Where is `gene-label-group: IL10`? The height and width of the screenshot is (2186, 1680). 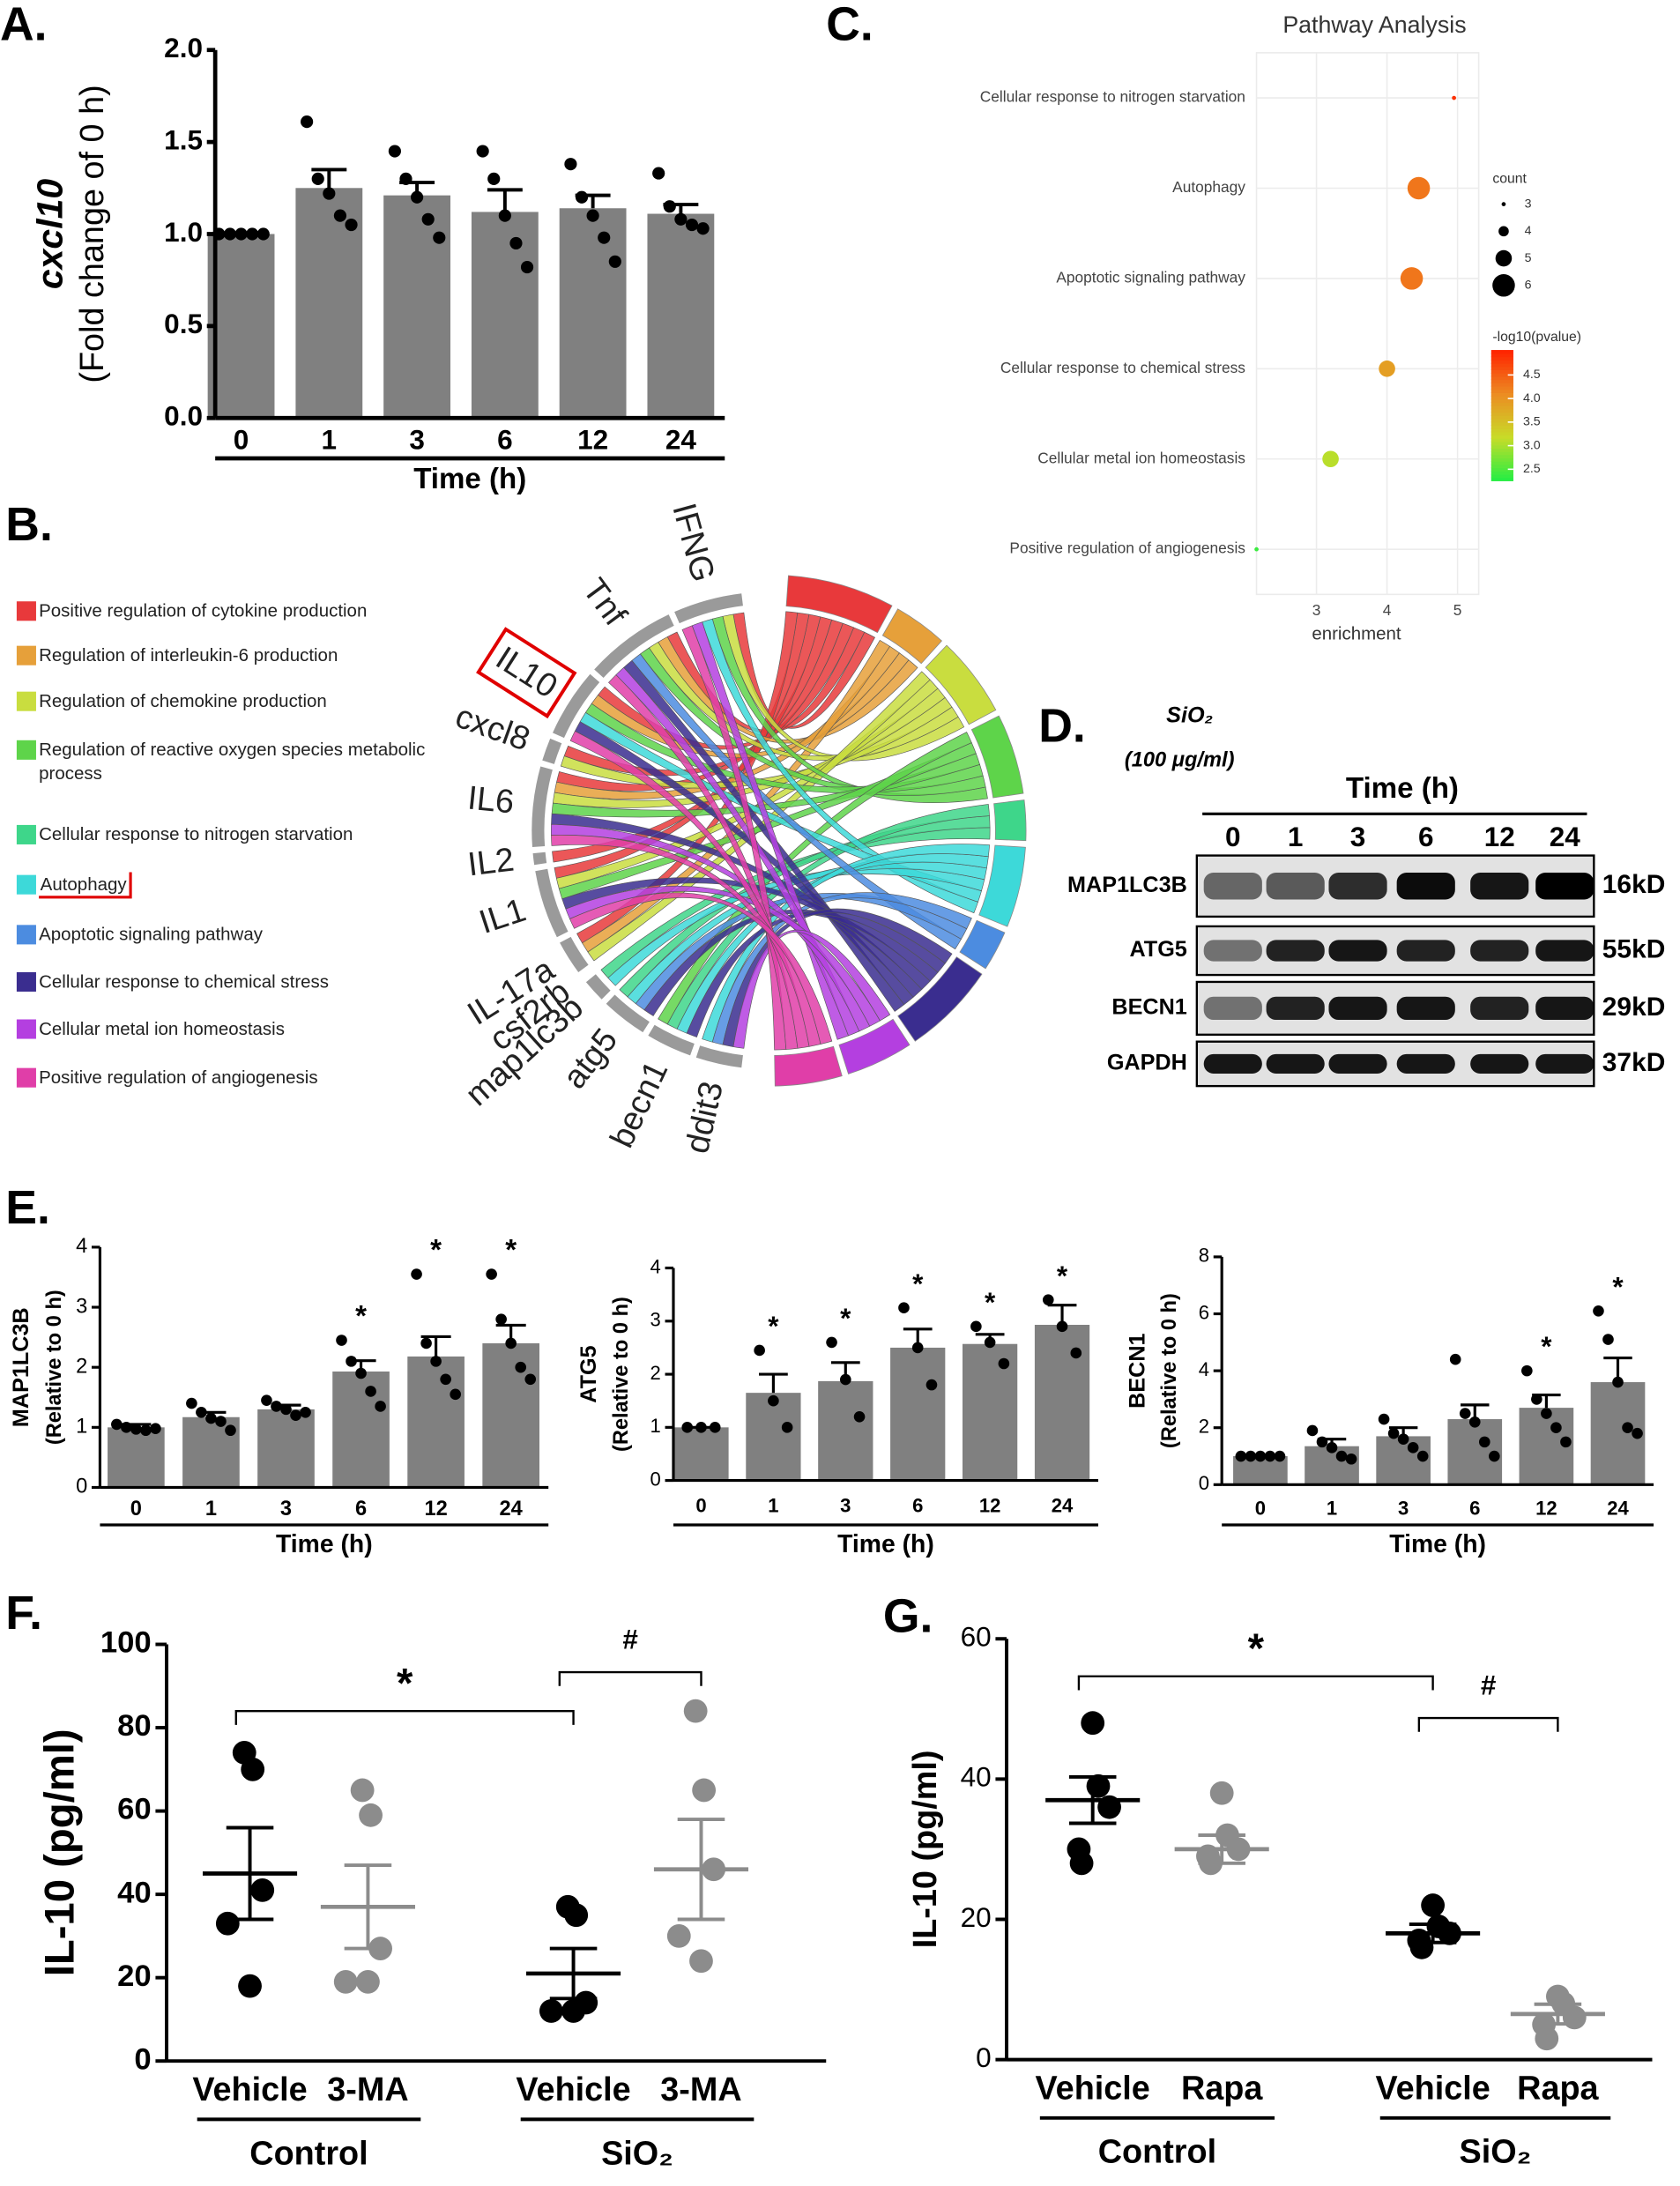
gene-label-group: IL10 is located at coordinates (526, 673).